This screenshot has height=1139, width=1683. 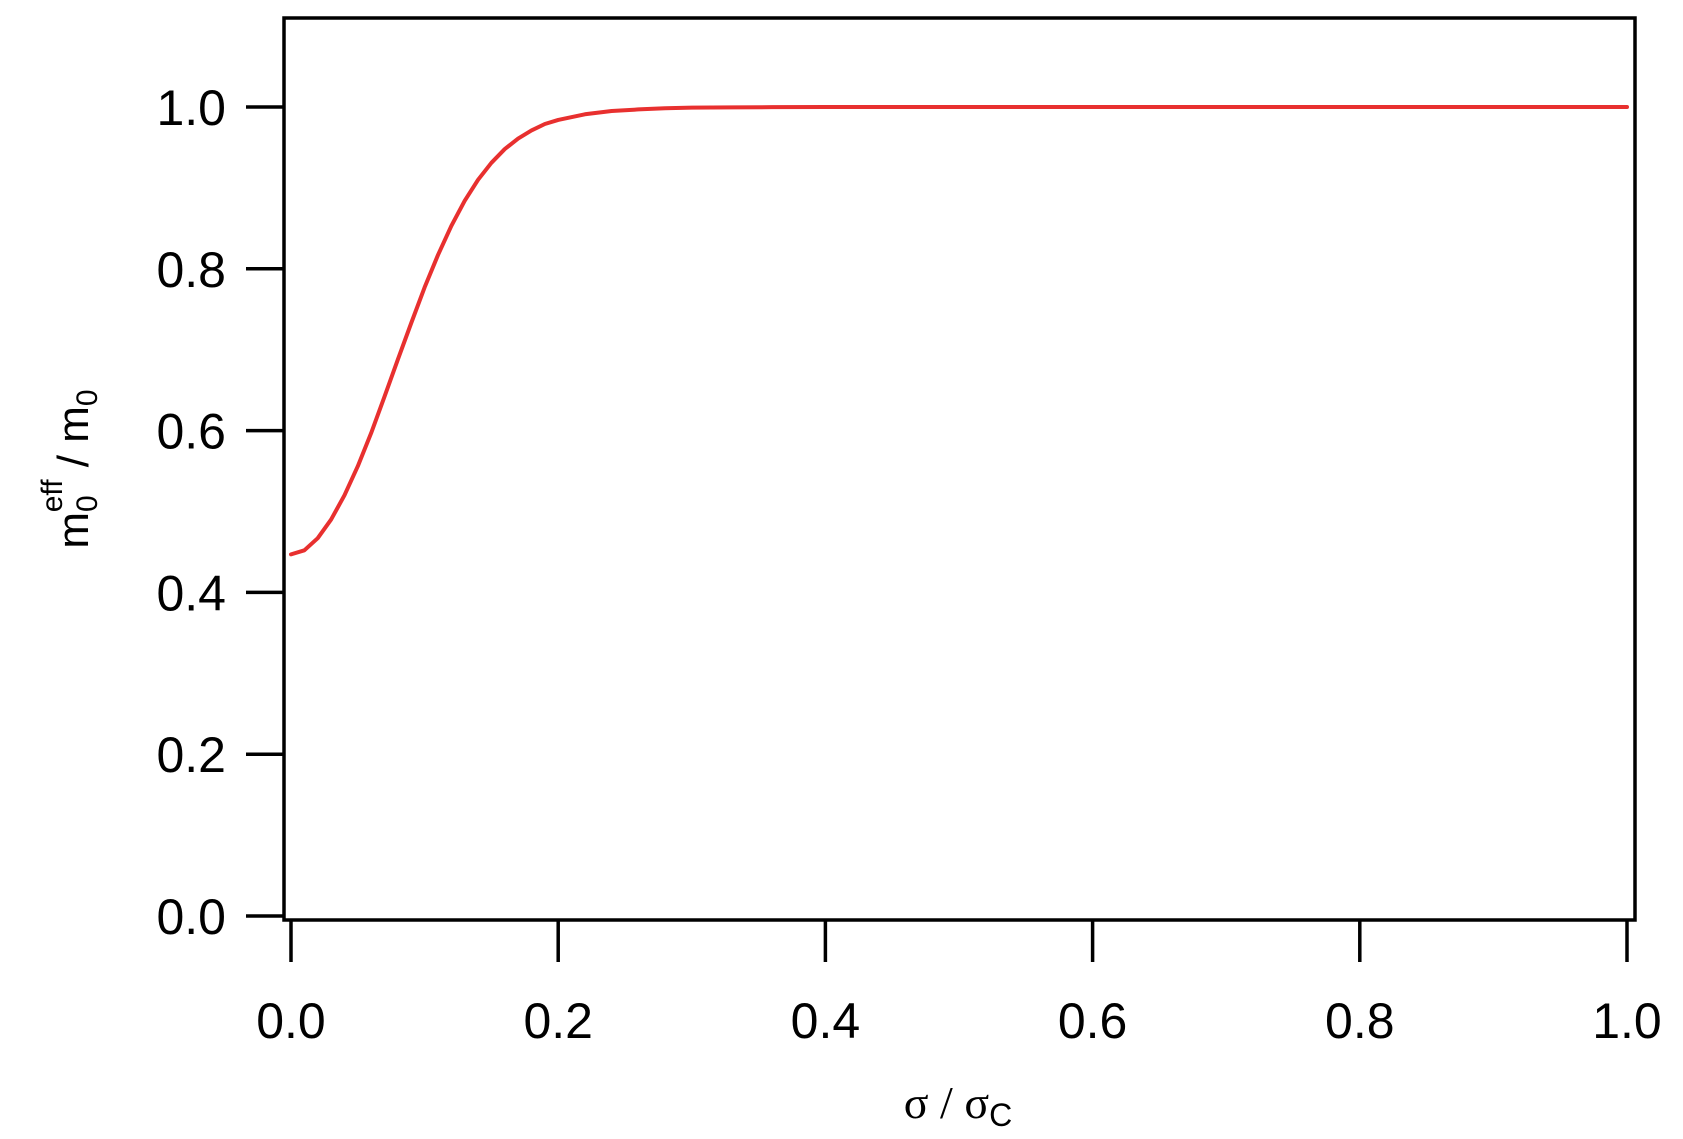 What do you see at coordinates (291, 1021) in the screenshot?
I see `x-tick-label: 0.0` at bounding box center [291, 1021].